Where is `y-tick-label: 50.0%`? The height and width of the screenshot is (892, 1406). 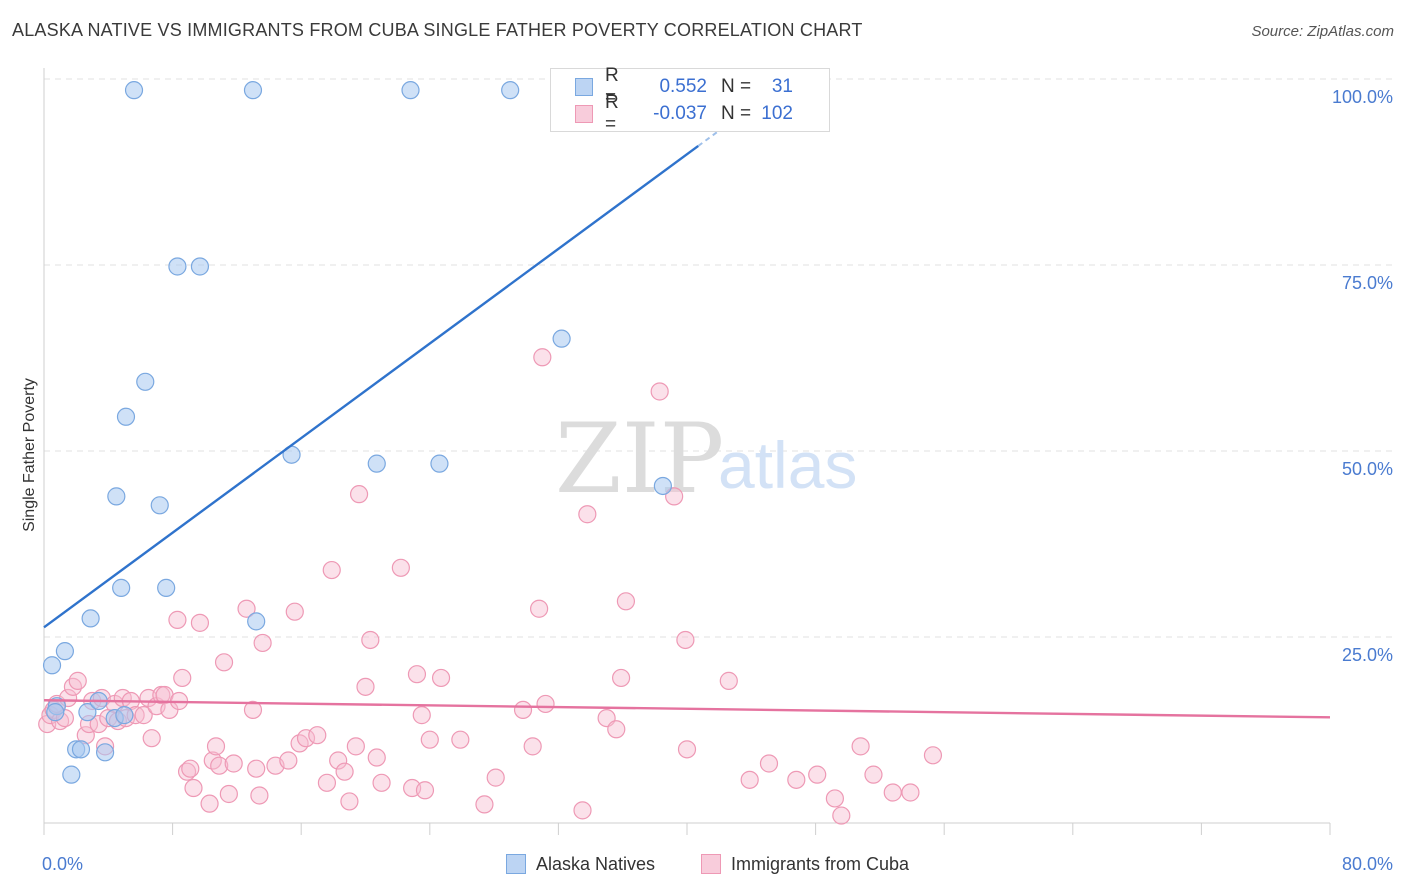 y-tick-label: 50.0% is located at coordinates (1367, 469).